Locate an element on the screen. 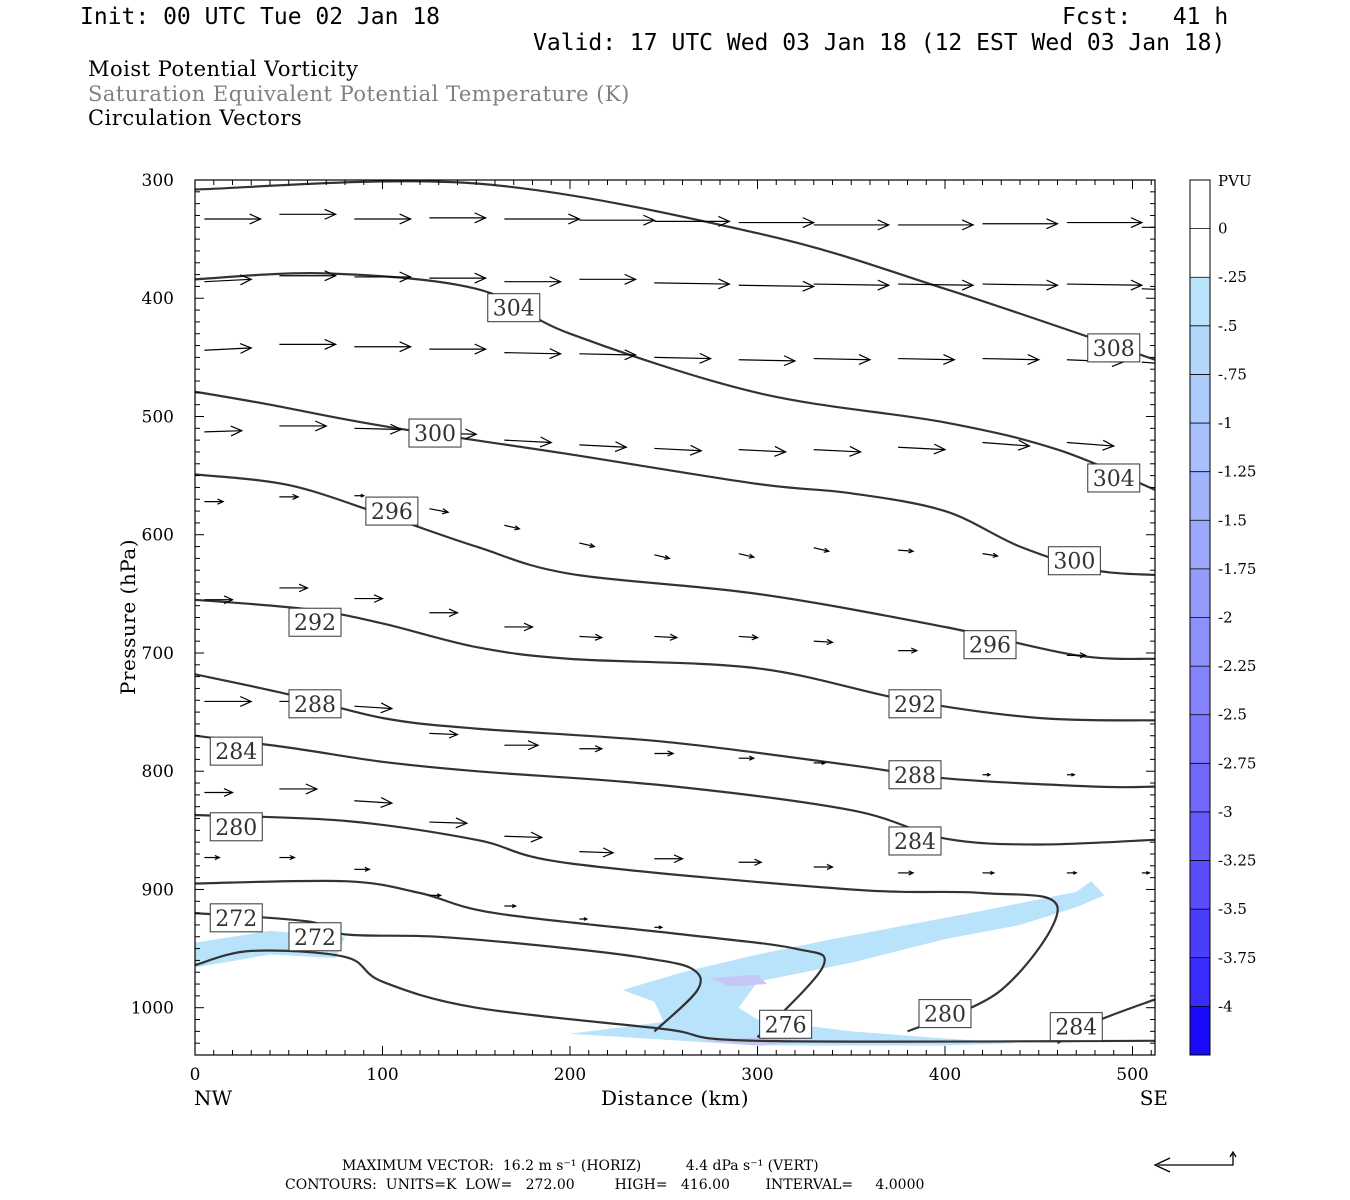 This screenshot has width=1350, height=1200. colorbar-label: -1.5 is located at coordinates (1232, 520).